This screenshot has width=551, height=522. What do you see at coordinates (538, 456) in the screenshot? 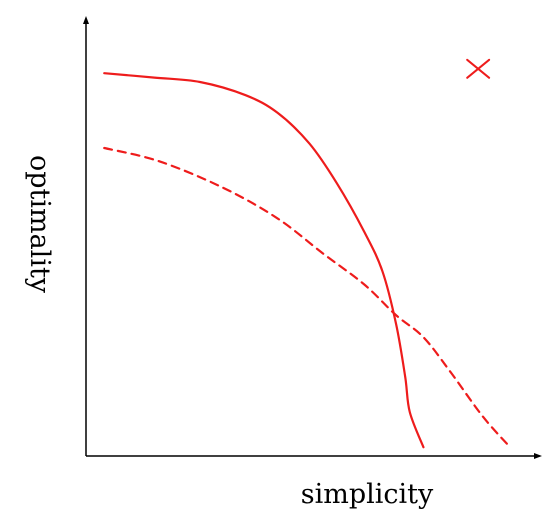
I see `x-axis-arrow` at bounding box center [538, 456].